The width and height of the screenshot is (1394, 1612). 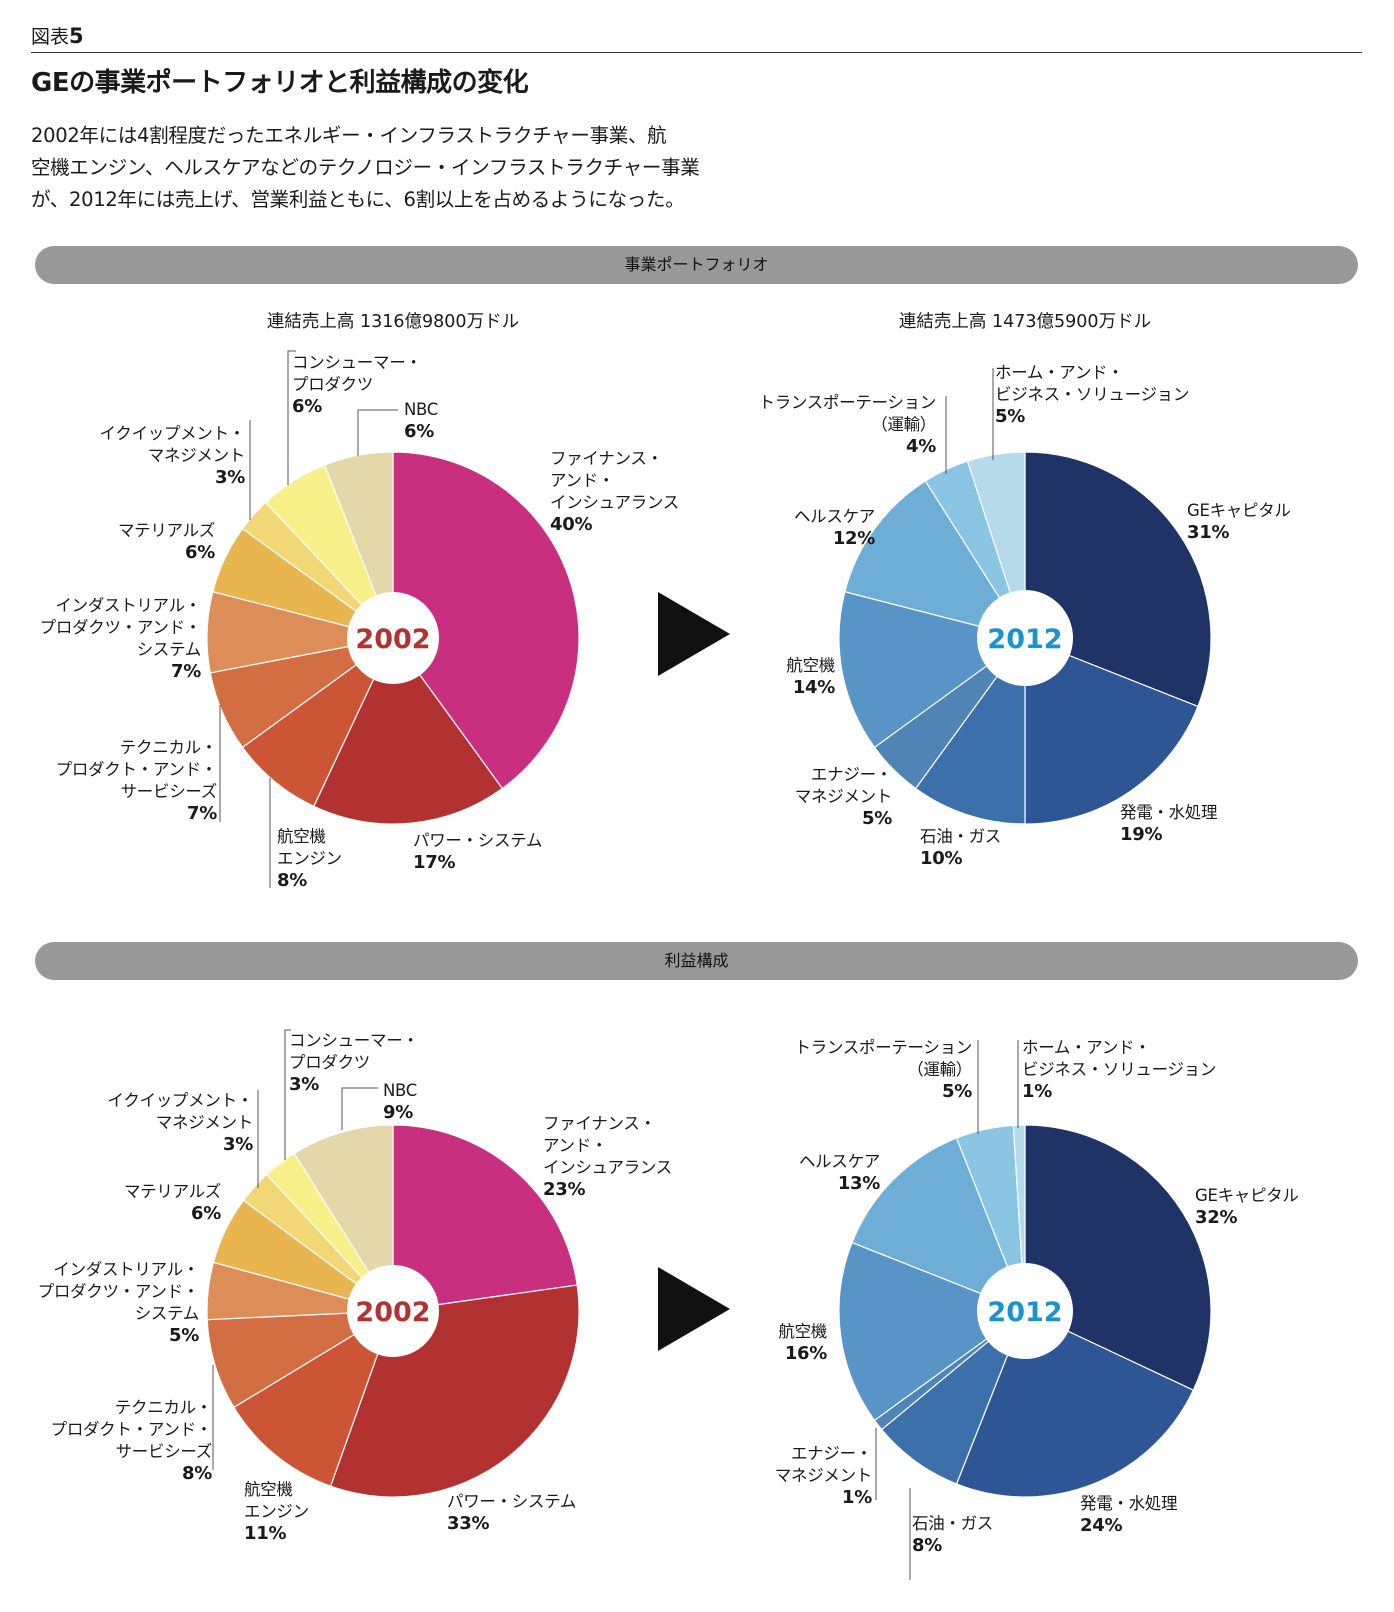 I want to click on slice-label: コンシューマー・ プロダクツ 6%, so click(x=357, y=385).